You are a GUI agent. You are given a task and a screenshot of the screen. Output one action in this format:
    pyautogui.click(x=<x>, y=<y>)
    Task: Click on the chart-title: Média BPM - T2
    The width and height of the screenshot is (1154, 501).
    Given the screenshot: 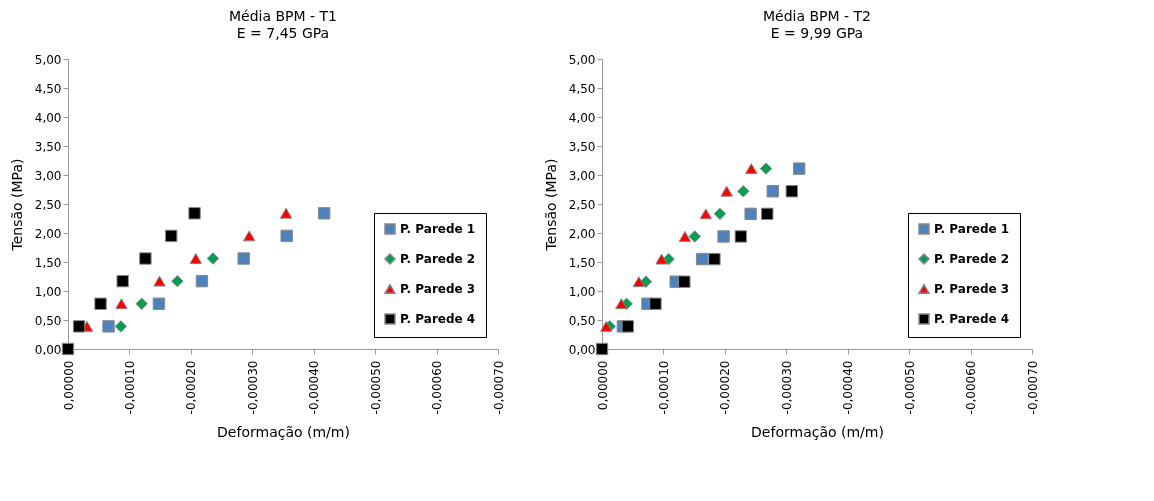 What is the action you would take?
    pyautogui.click(x=817, y=16)
    